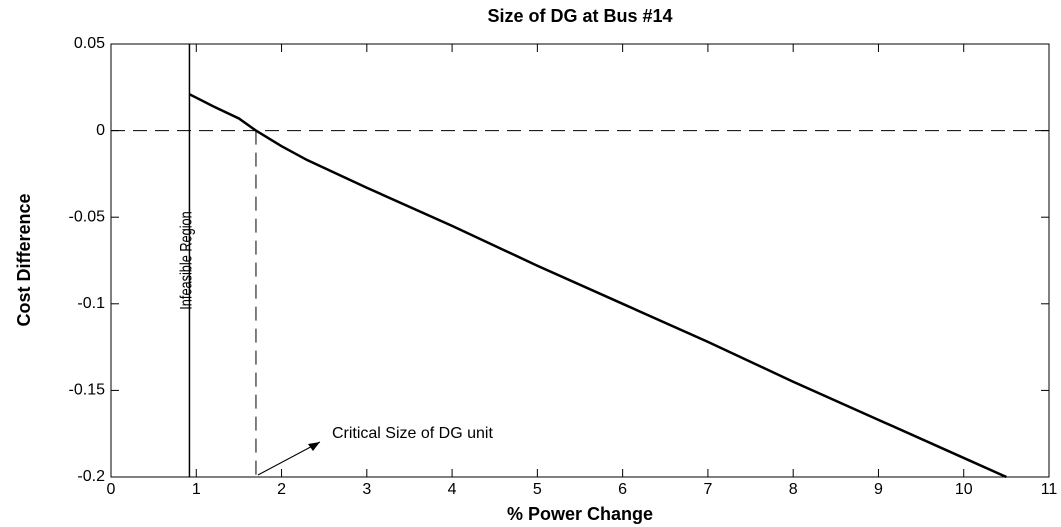  What do you see at coordinates (24, 259) in the screenshot?
I see `y-axis-label: Cost Difference` at bounding box center [24, 259].